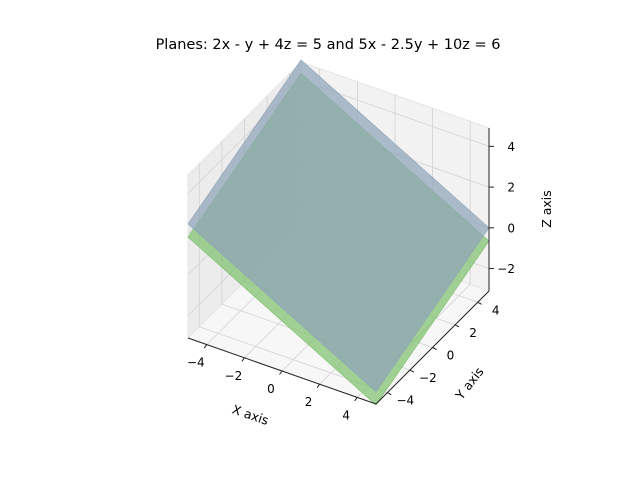  Describe the element at coordinates (405, 401) in the screenshot. I see `y-tick-label: −4` at that location.